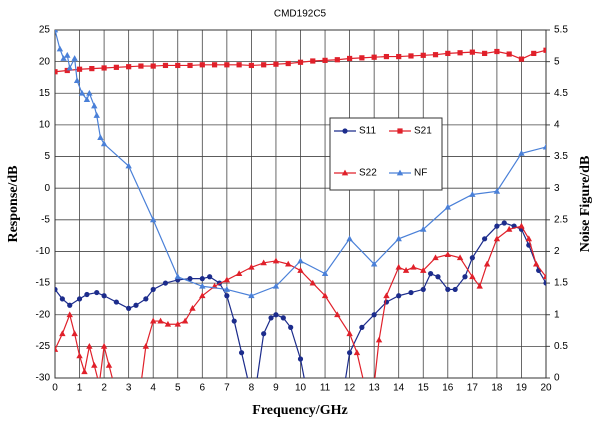 Image resolution: width=600 pixels, height=441 pixels. Describe the element at coordinates (557, 314) in the screenshot. I see `y2-tick-label: 1` at that location.